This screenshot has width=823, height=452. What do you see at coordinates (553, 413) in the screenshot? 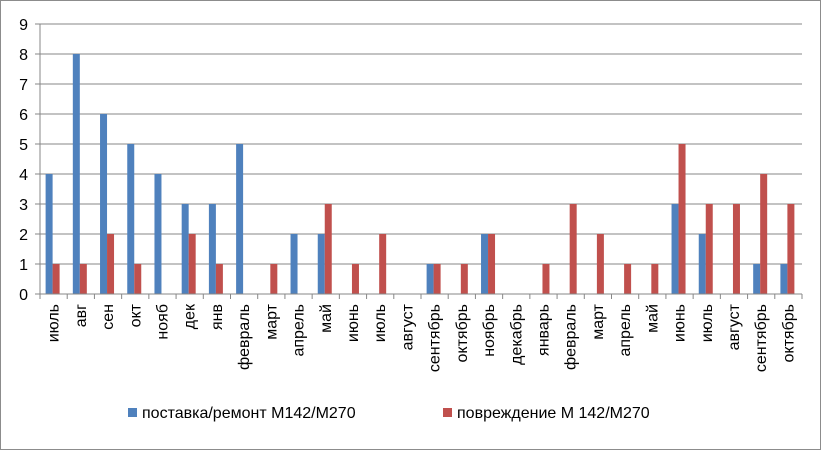
I see `legend-label-series-2: повреждение М 142/М270` at bounding box center [553, 413].